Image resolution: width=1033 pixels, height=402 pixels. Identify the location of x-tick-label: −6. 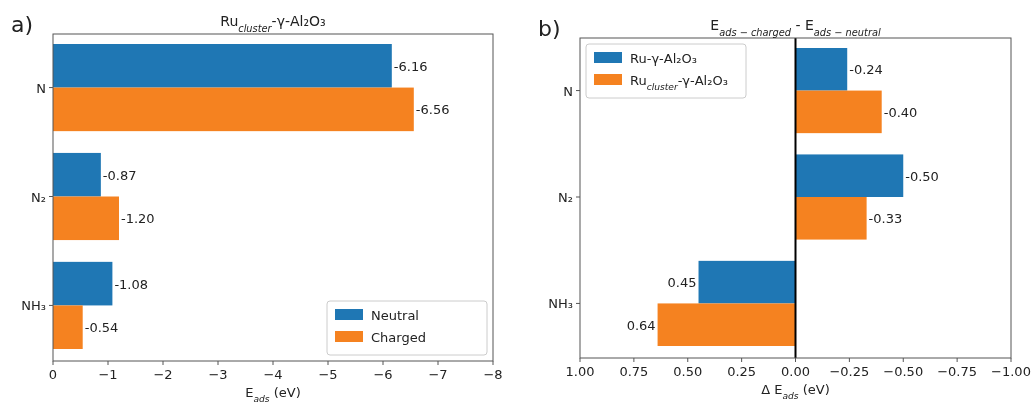
(383, 374).